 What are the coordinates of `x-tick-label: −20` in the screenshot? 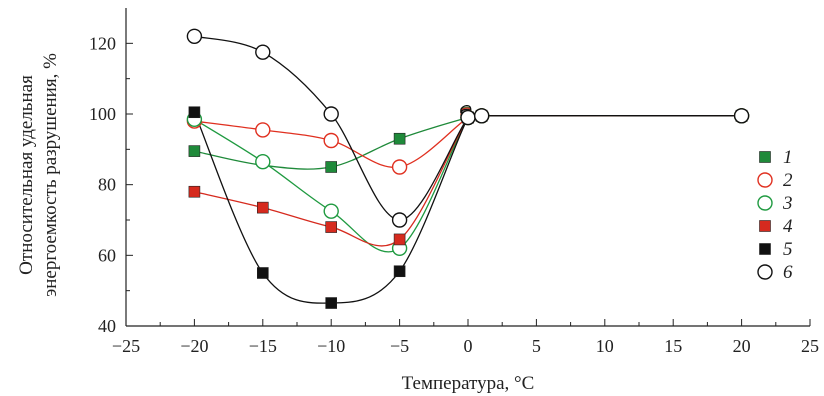 It's located at (194, 346).